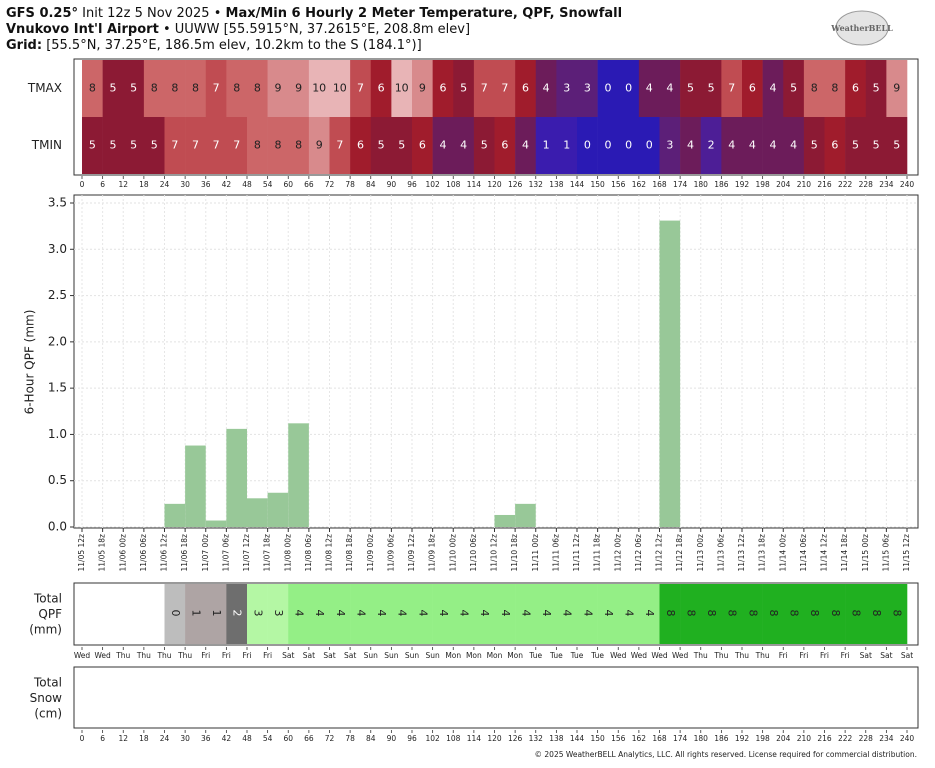 The image size is (935, 768). I want to click on temp-label: 1, so click(566, 145).